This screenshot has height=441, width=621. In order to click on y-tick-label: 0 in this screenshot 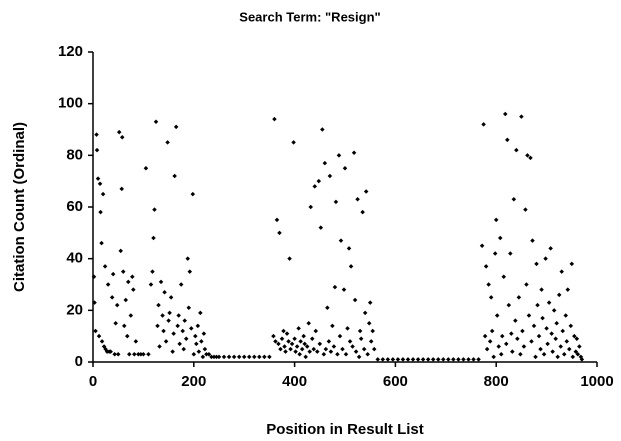, I will do `click(79, 361)`.